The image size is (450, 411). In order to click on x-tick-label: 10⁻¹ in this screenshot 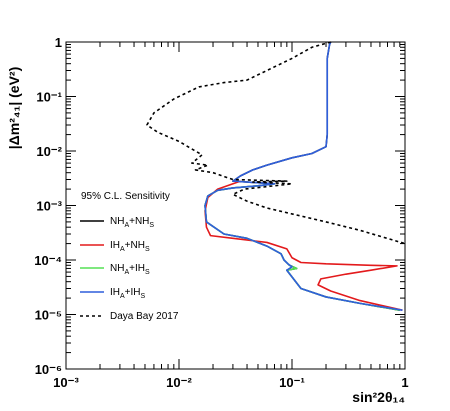, I will do `click(292, 382)`.